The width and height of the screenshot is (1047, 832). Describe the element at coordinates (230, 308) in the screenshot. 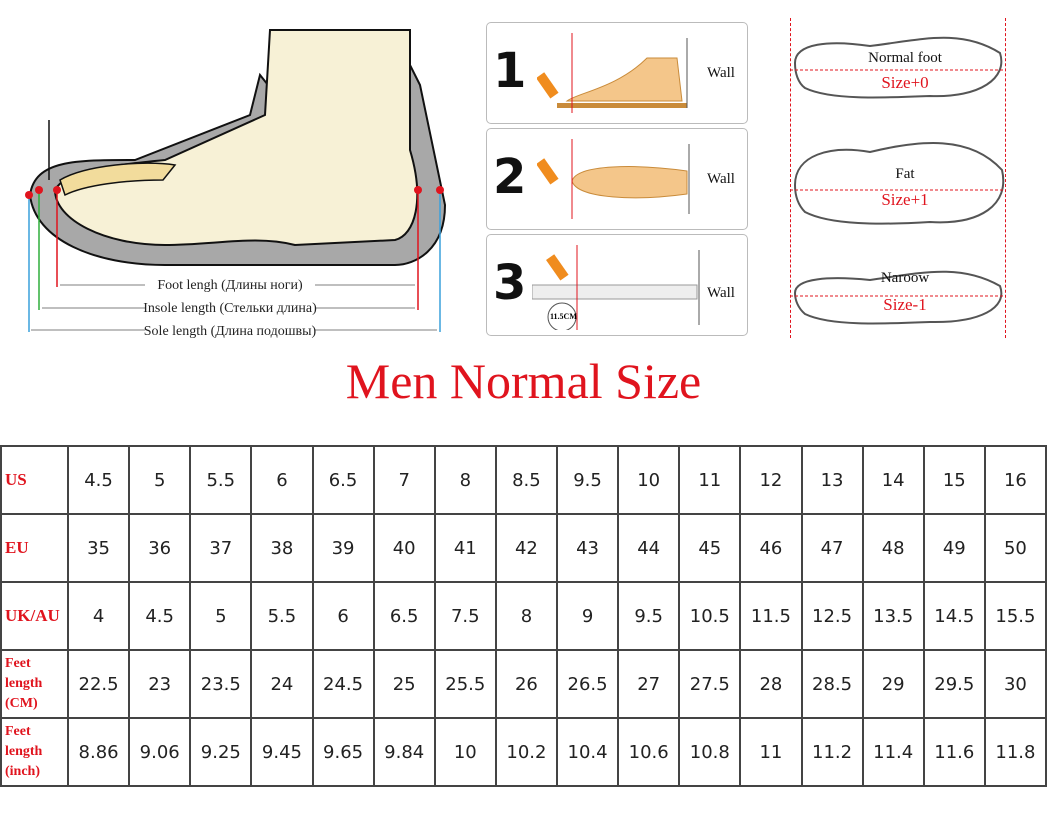

I see `insole-length-label: Insole length (Стельки длина)` at that location.